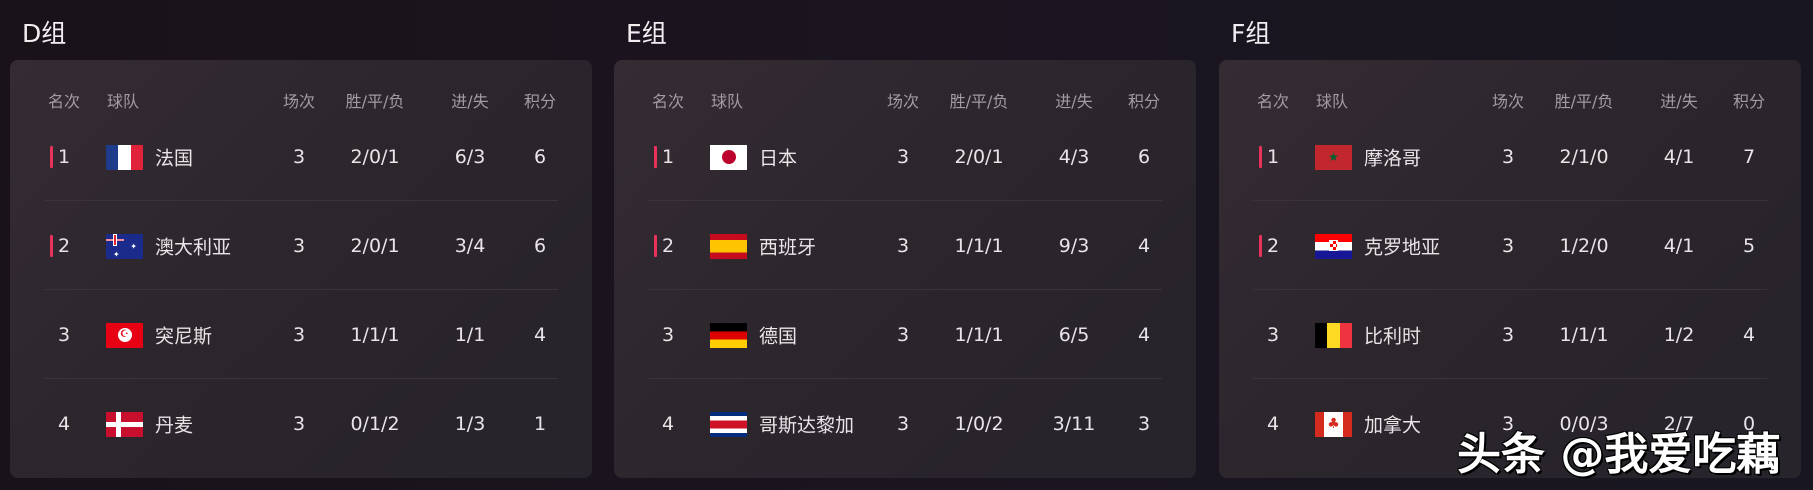 This screenshot has width=1813, height=490. Describe the element at coordinates (1584, 245) in the screenshot. I see `wdl: 1/2/0` at that location.